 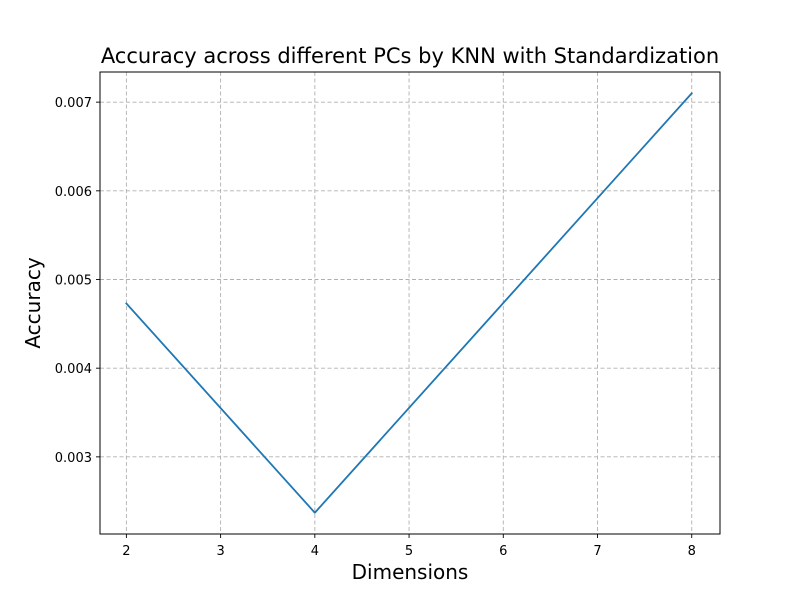 I want to click on y-tick-label: 0.006, so click(x=73, y=192).